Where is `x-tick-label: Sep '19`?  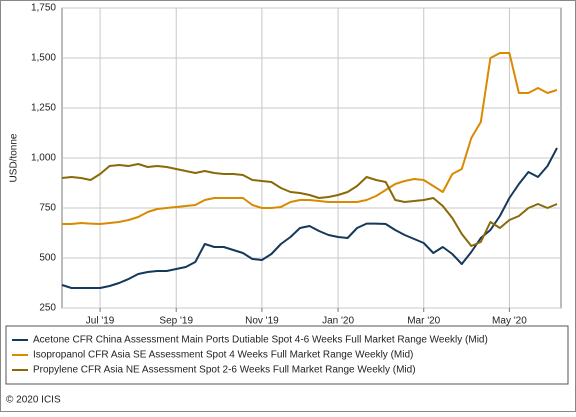
x-tick-label: Sep '19 is located at coordinates (176, 321).